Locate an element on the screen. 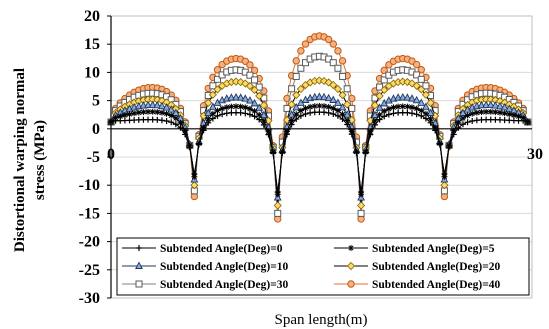  legend-label: Subtended Angle(Deg)=0 is located at coordinates (221, 249).